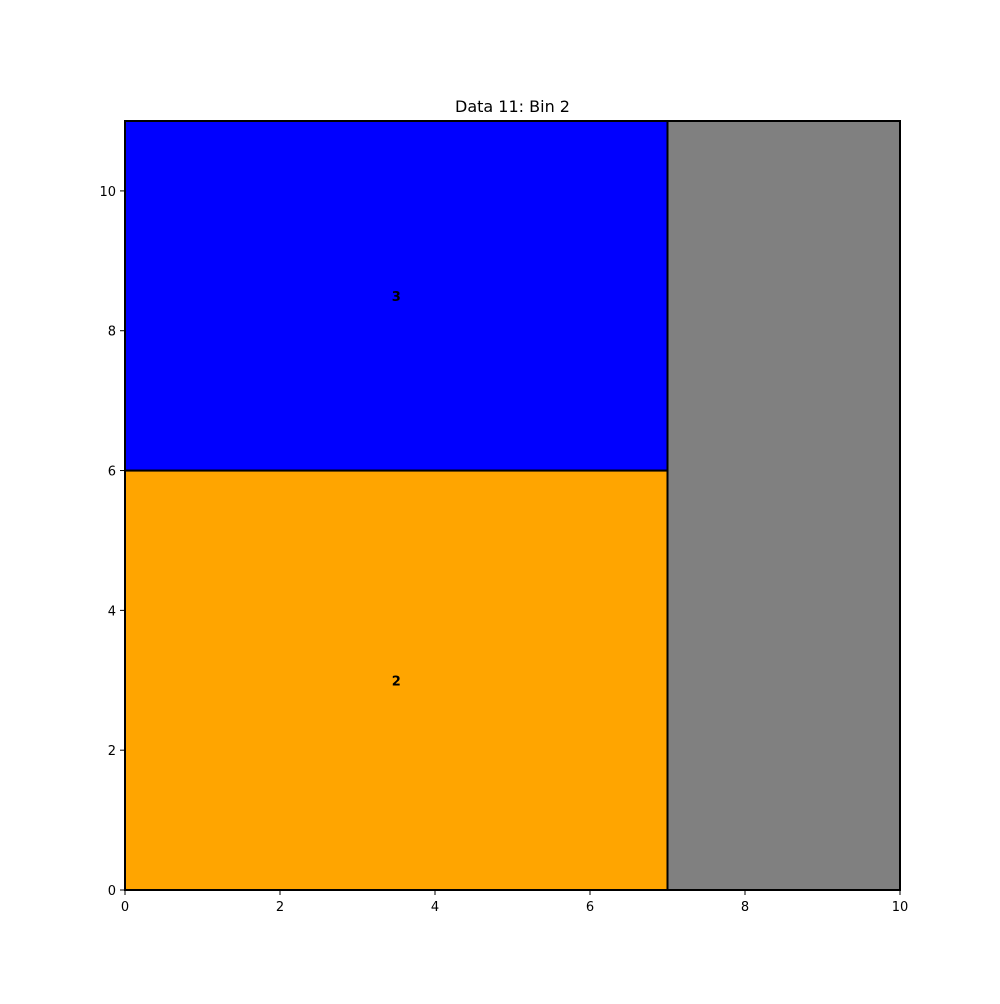  Describe the element at coordinates (280, 907) in the screenshot. I see `x-tick-label: 2` at that location.